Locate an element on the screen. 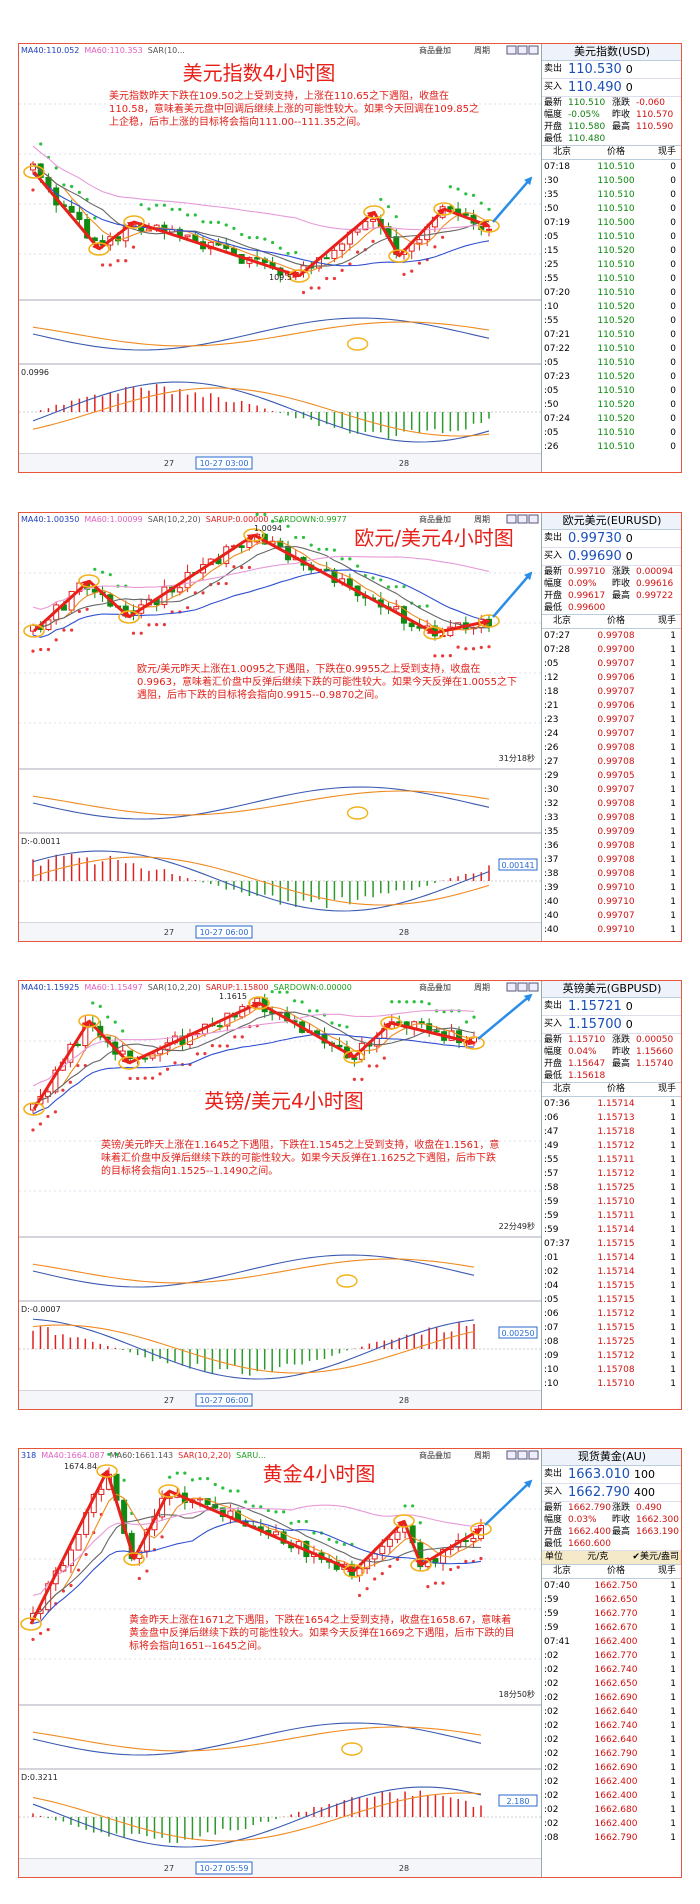 The height and width of the screenshot is (1904, 700). x-cursor-box is located at coordinates (224, 1868).